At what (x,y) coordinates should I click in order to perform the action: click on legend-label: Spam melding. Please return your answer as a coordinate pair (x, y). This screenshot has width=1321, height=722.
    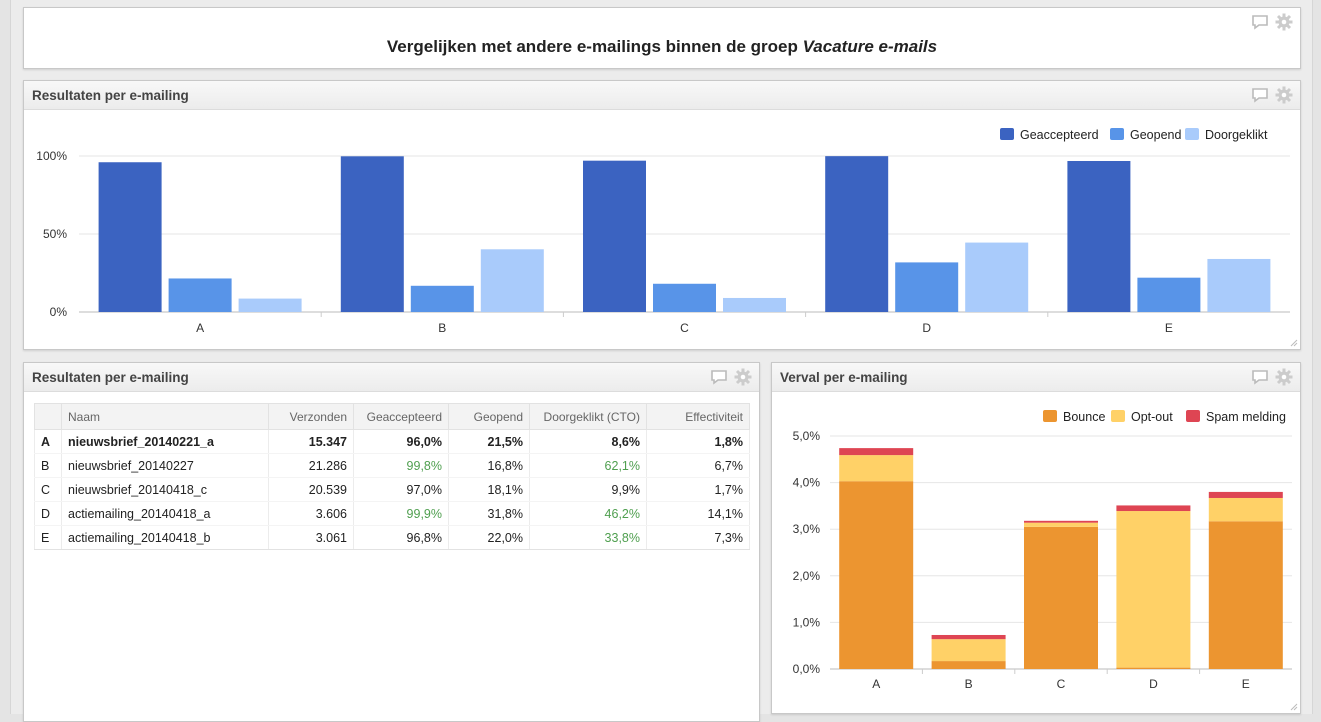
    Looking at the image, I should click on (1246, 417).